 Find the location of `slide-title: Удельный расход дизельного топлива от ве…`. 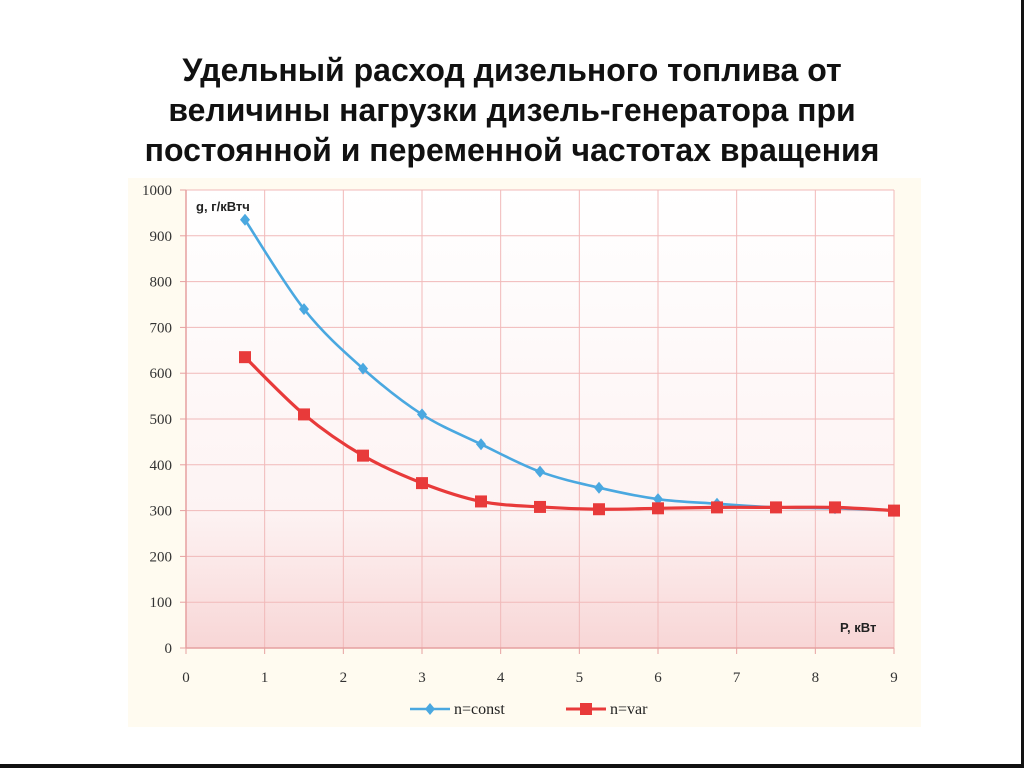

slide-title: Удельный расход дизельного топлива от ве… is located at coordinates (512, 110).